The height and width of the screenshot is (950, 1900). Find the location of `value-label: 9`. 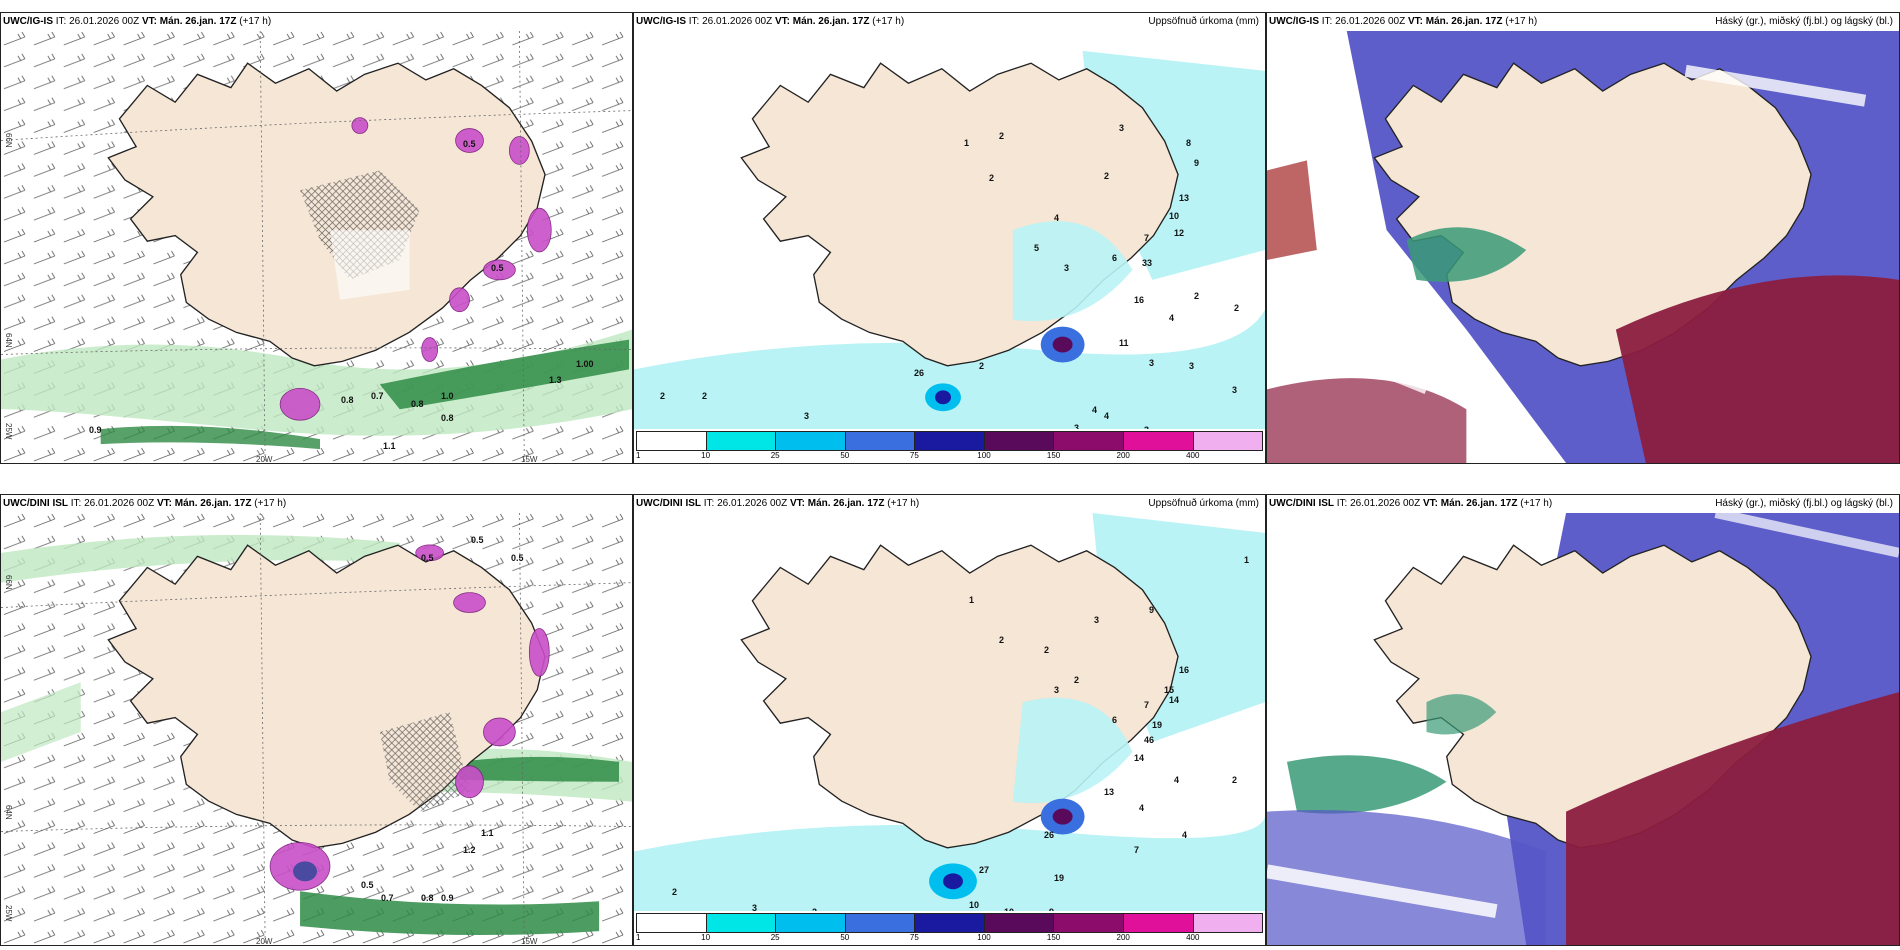

value-label: 9 is located at coordinates (1197, 163).